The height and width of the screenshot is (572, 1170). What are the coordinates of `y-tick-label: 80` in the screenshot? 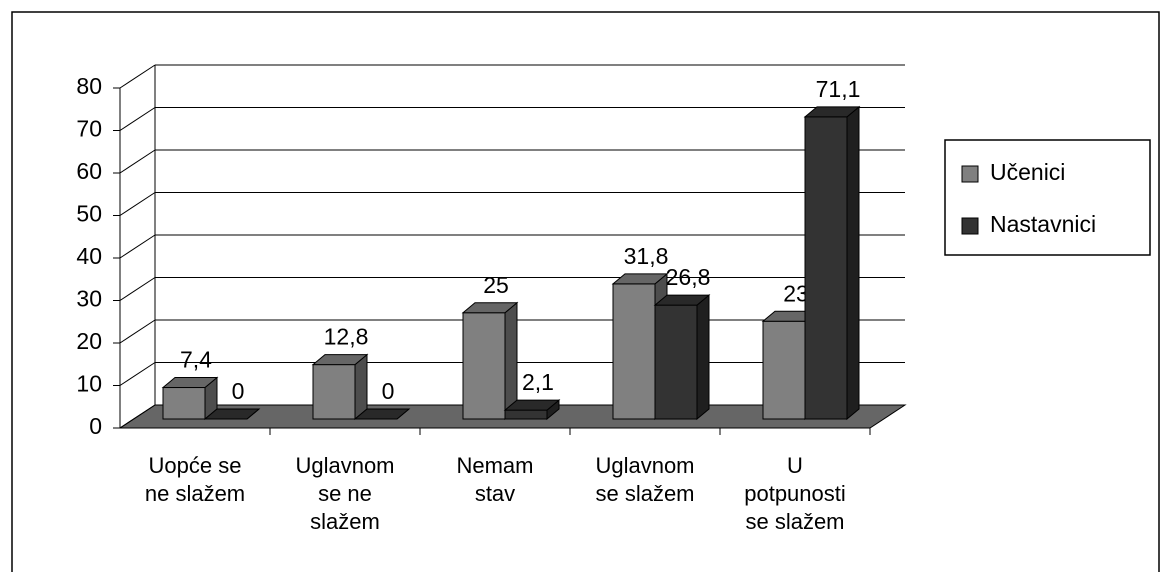 It's located at (89, 86).